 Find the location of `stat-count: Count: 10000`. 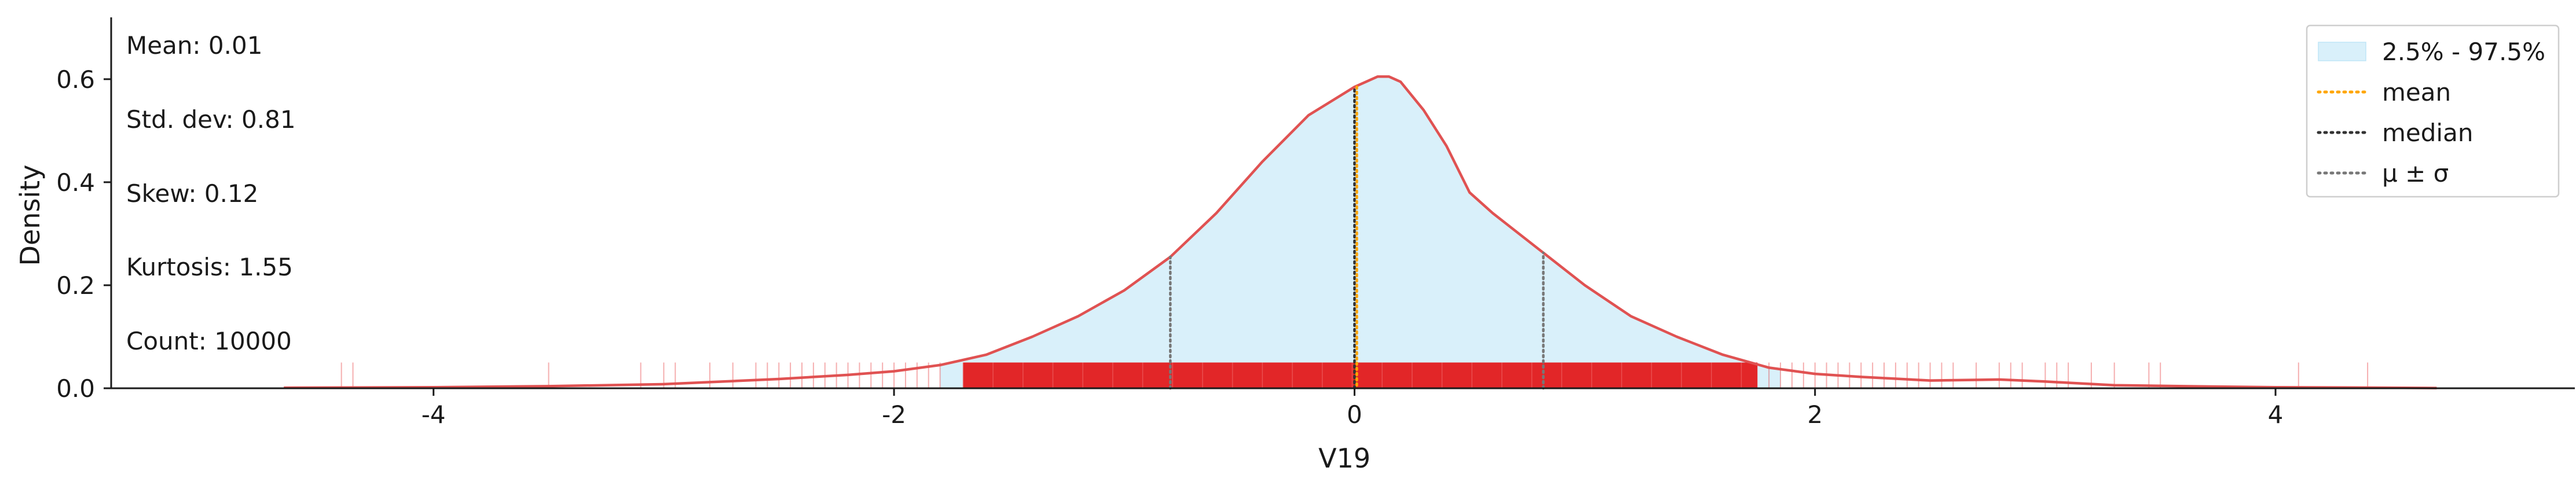

stat-count: Count: 10000 is located at coordinates (209, 341).